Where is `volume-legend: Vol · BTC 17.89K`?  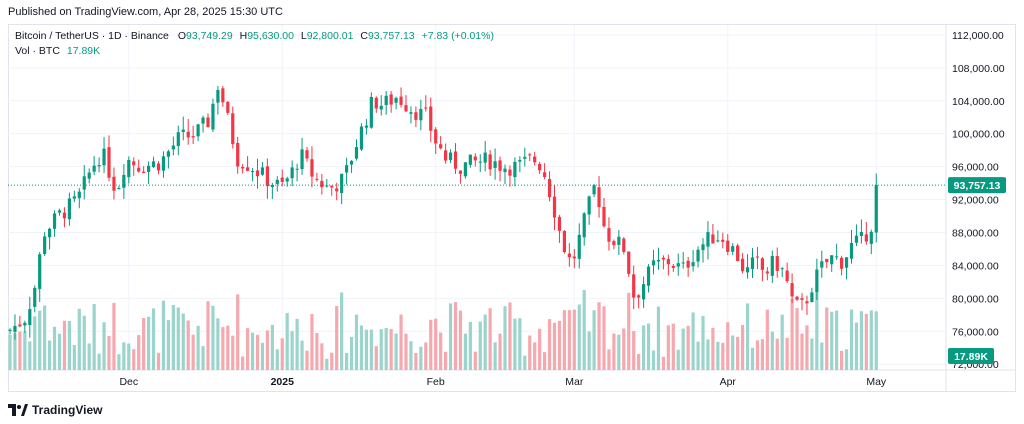 volume-legend: Vol · BTC 17.89K is located at coordinates (57, 51).